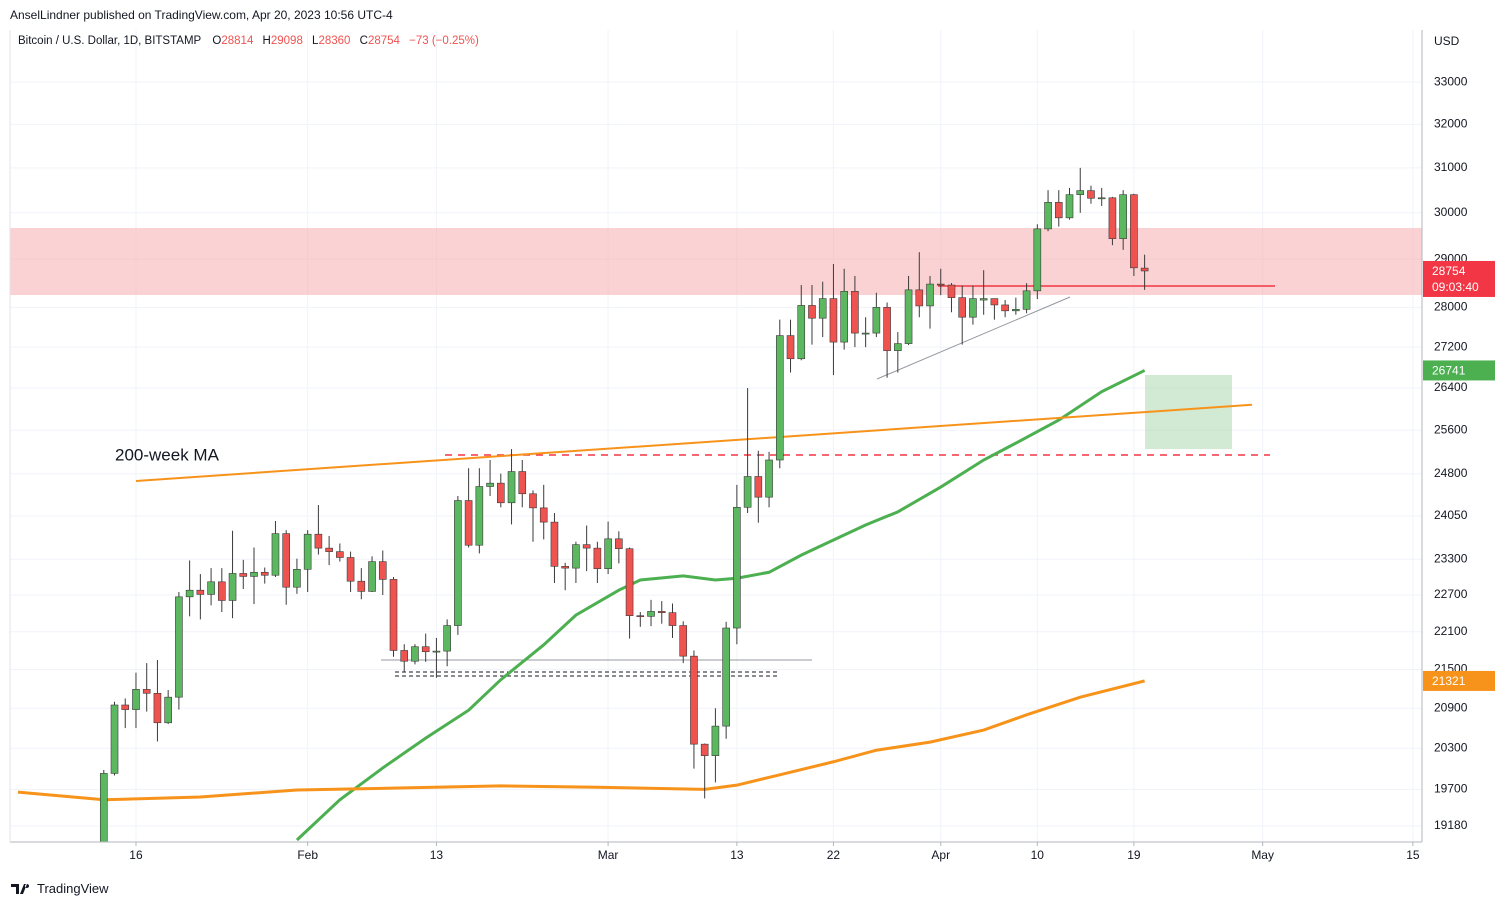 Image resolution: width=1508 pixels, height=907 pixels. I want to click on y-tick-label: 33000, so click(1451, 81).